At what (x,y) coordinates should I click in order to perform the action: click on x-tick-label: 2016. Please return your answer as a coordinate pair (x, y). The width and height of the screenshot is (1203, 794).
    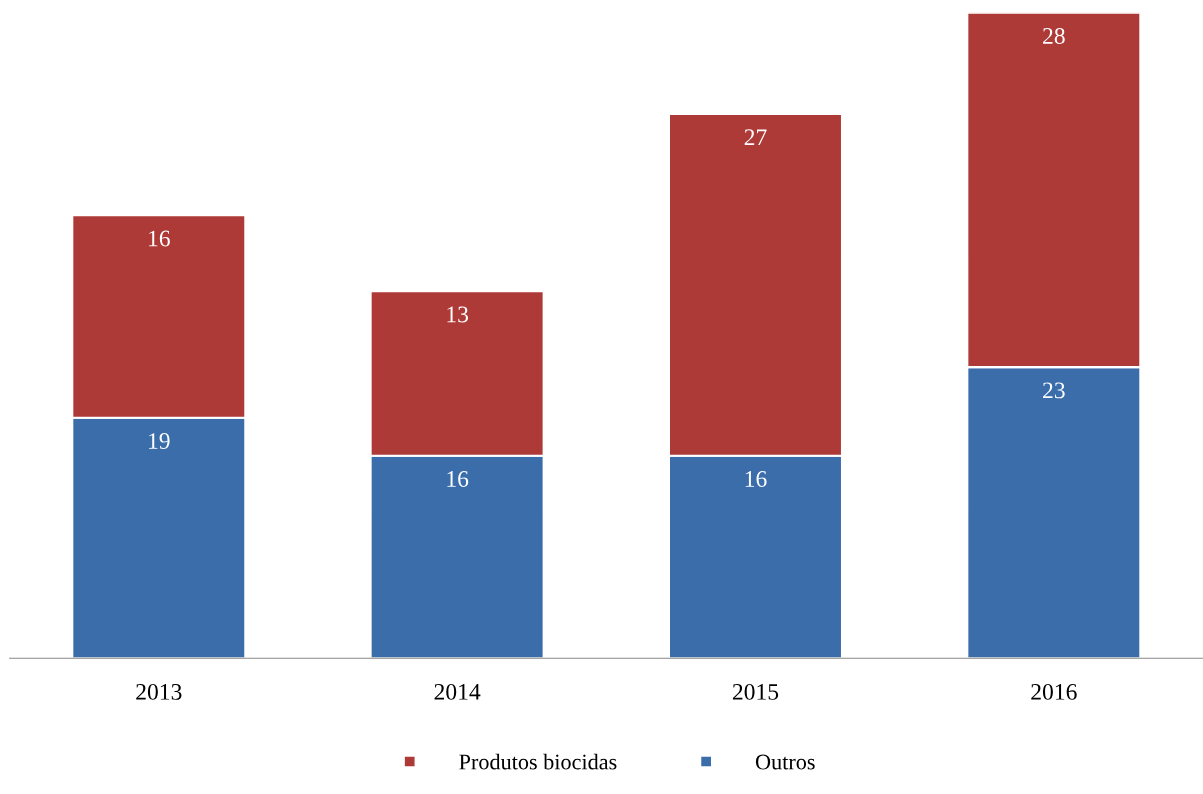
    Looking at the image, I should click on (1054, 691).